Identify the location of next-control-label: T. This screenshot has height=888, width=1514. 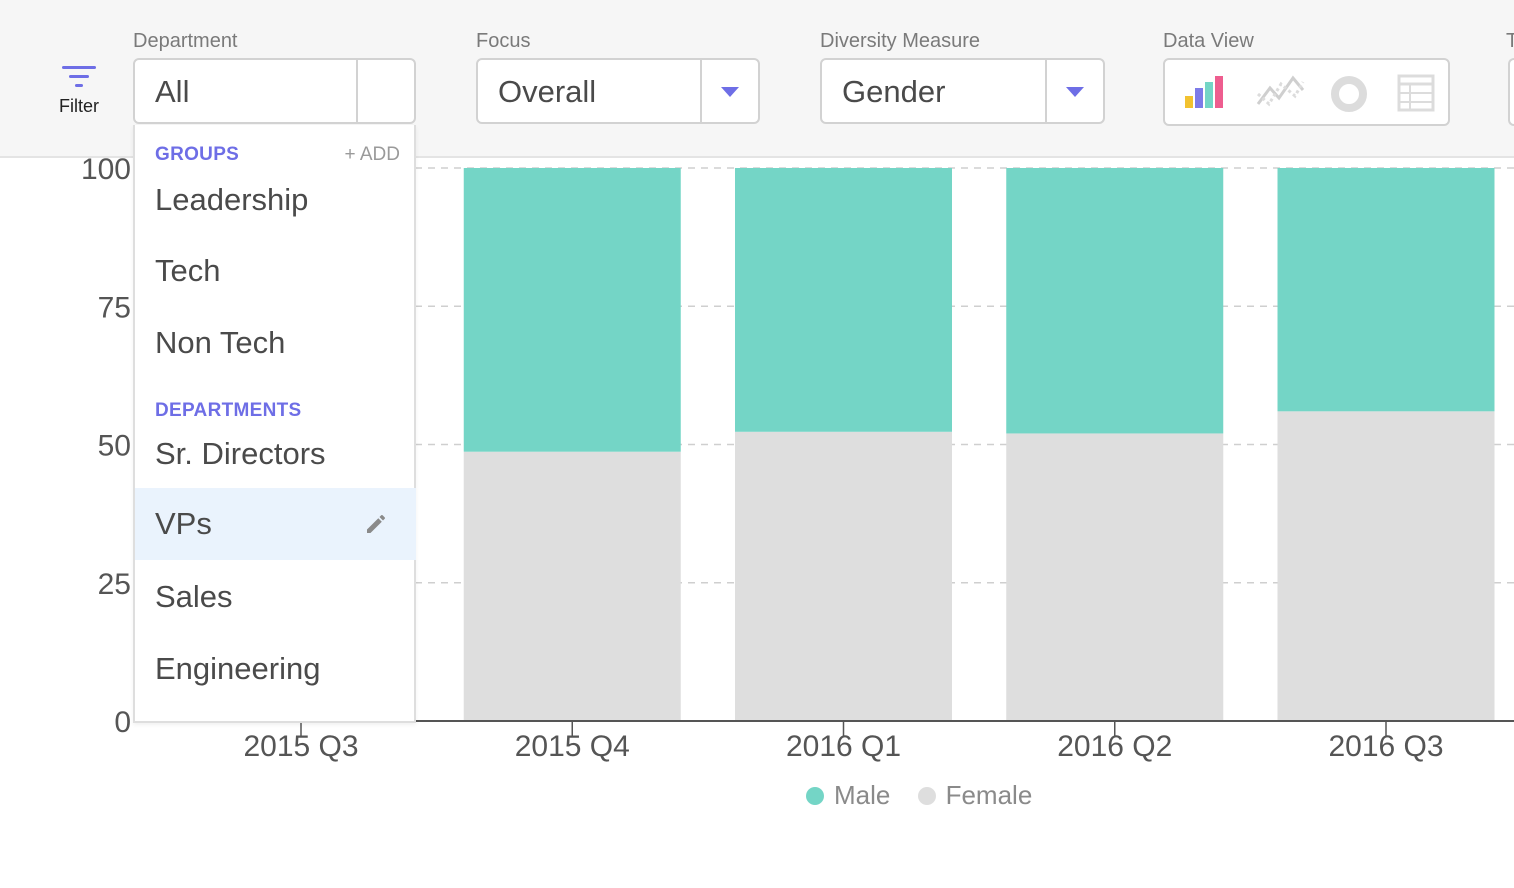
(1510, 41).